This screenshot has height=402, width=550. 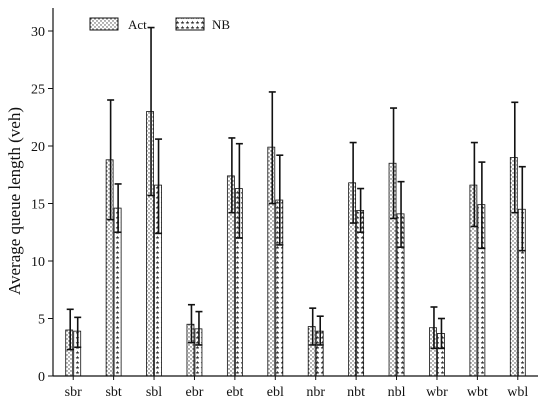 I want to click on error-bar-nb-wbl, so click(x=522, y=208).